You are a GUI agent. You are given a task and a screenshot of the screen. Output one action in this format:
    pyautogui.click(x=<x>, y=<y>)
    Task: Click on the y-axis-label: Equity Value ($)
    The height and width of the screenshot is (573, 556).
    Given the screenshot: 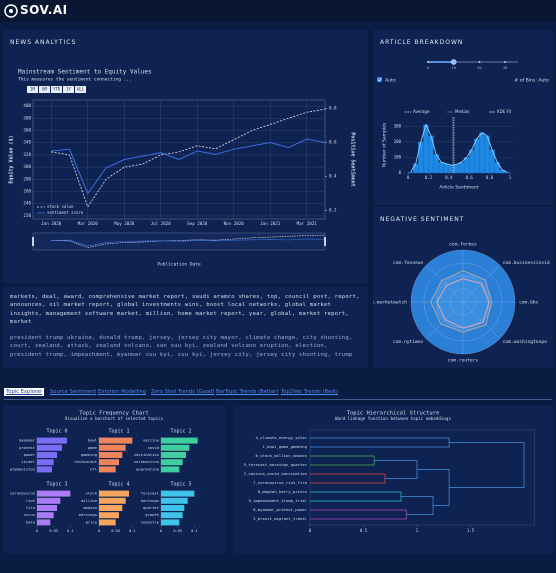 What is the action you would take?
    pyautogui.click(x=12, y=159)
    